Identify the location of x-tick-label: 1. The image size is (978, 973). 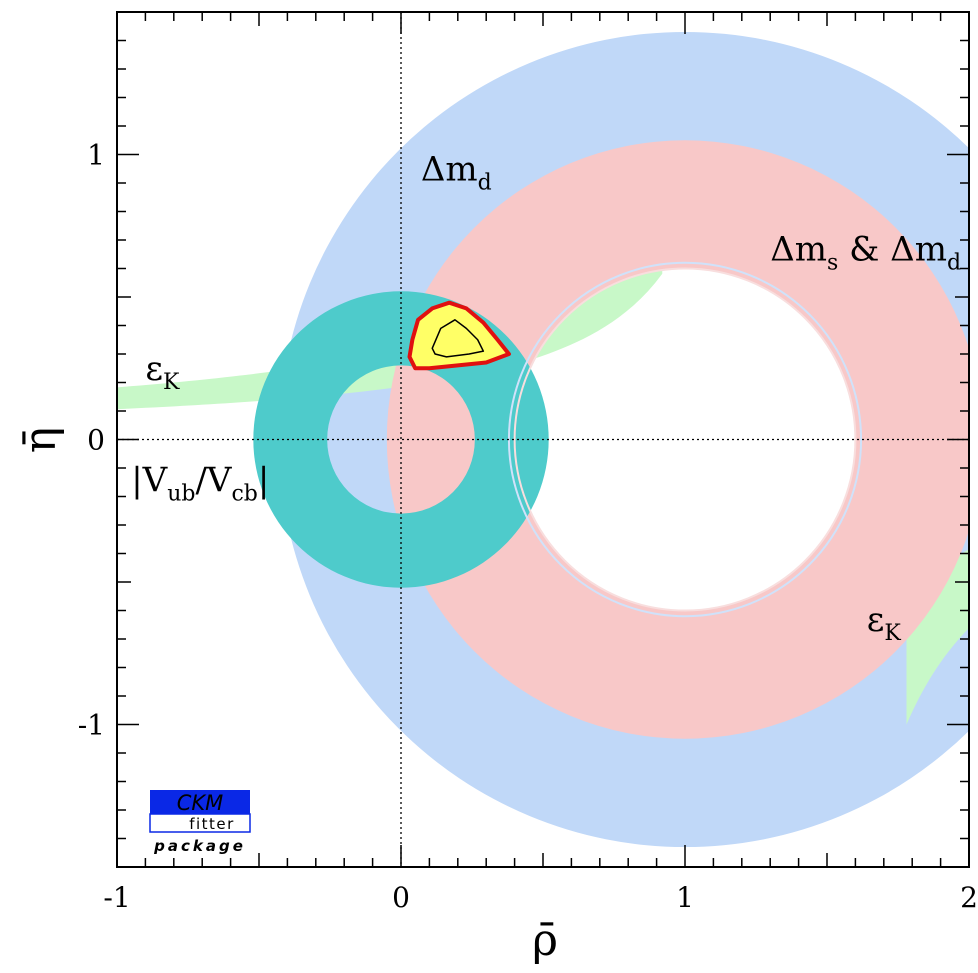
(685, 897).